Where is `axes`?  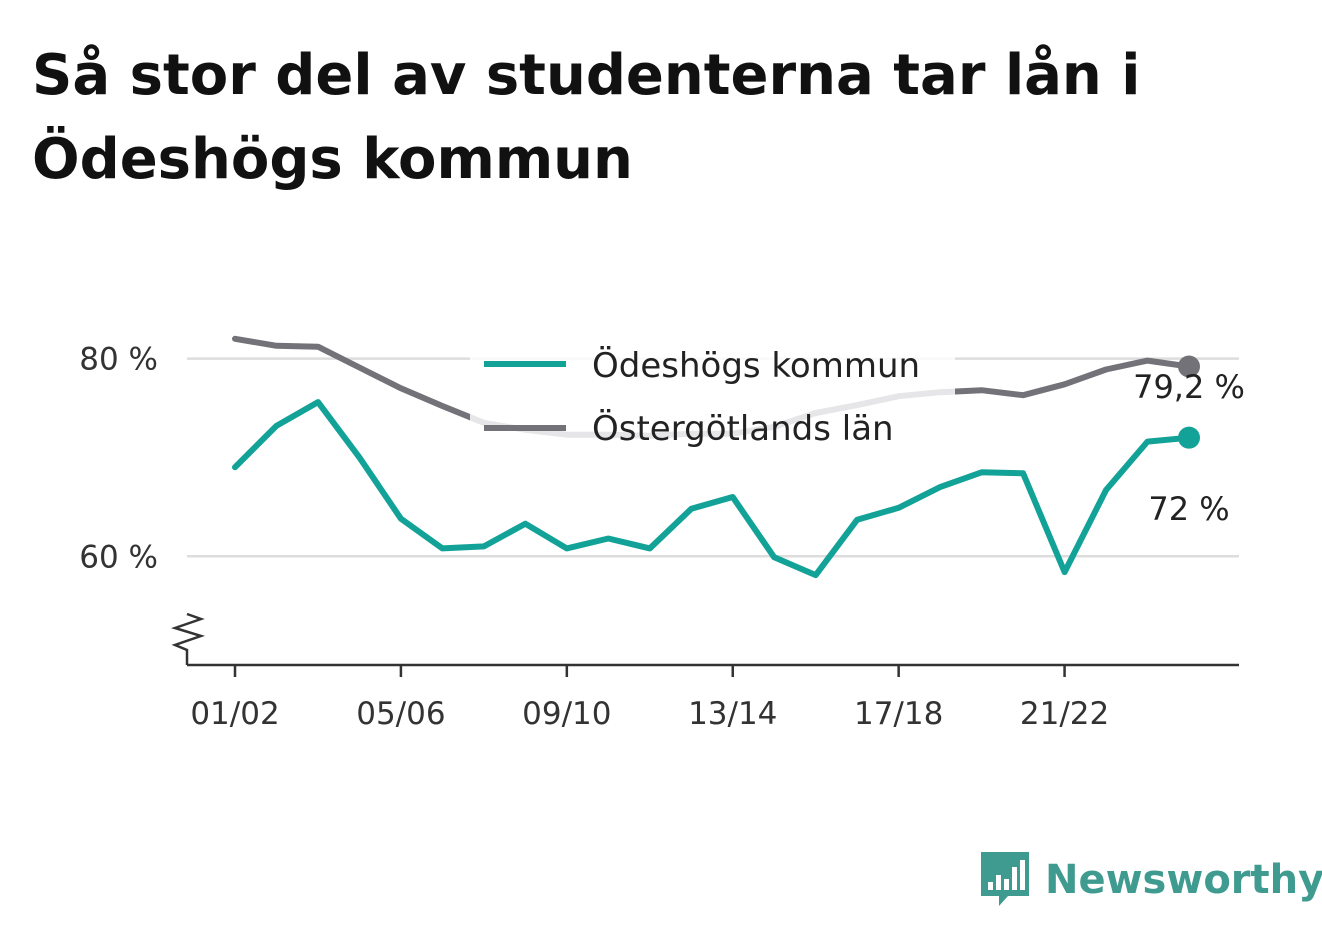 axes is located at coordinates (704, 639).